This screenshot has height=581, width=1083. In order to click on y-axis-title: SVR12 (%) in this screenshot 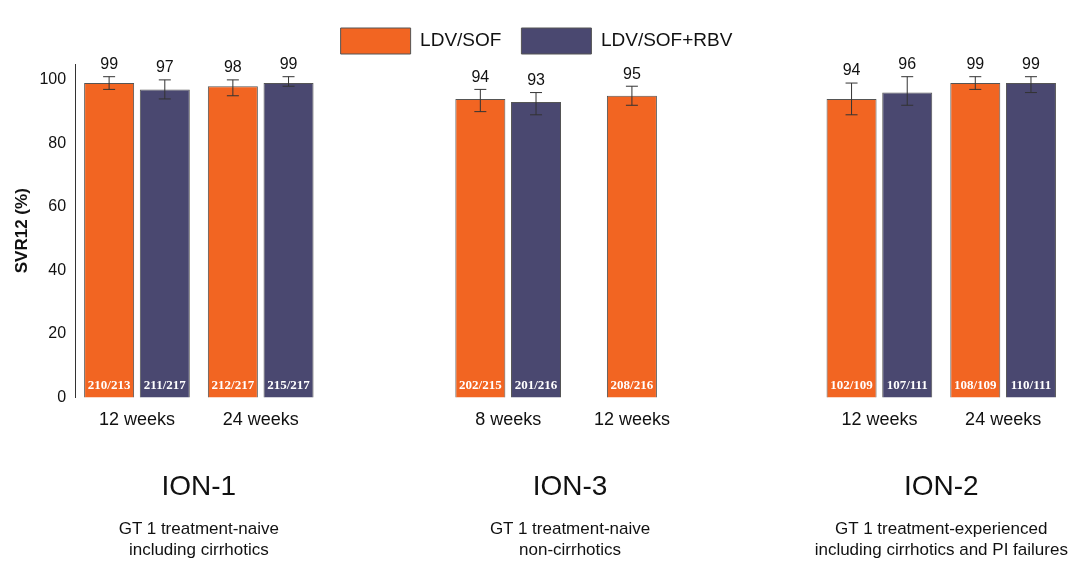, I will do `click(21, 231)`.